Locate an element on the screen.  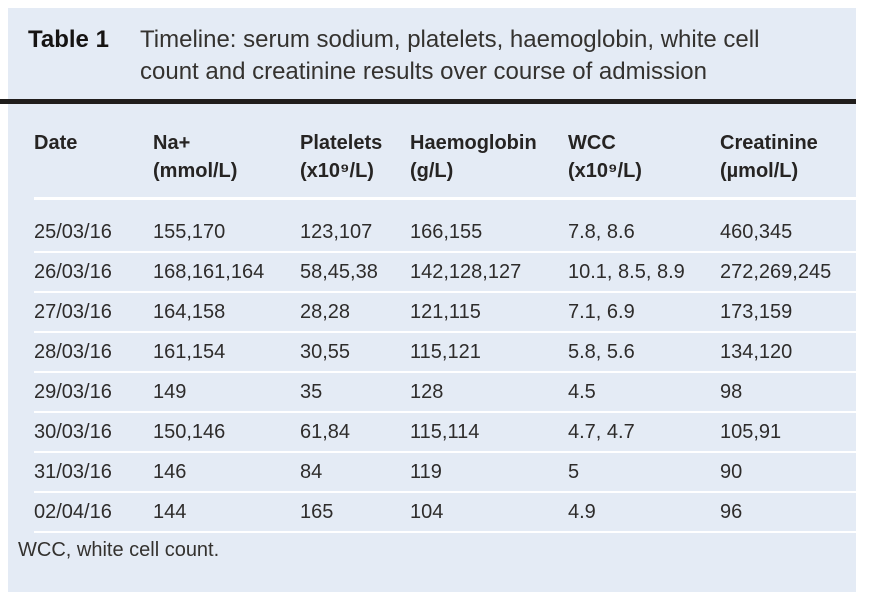
value-cell: 142,128,127 is located at coordinates (489, 271).